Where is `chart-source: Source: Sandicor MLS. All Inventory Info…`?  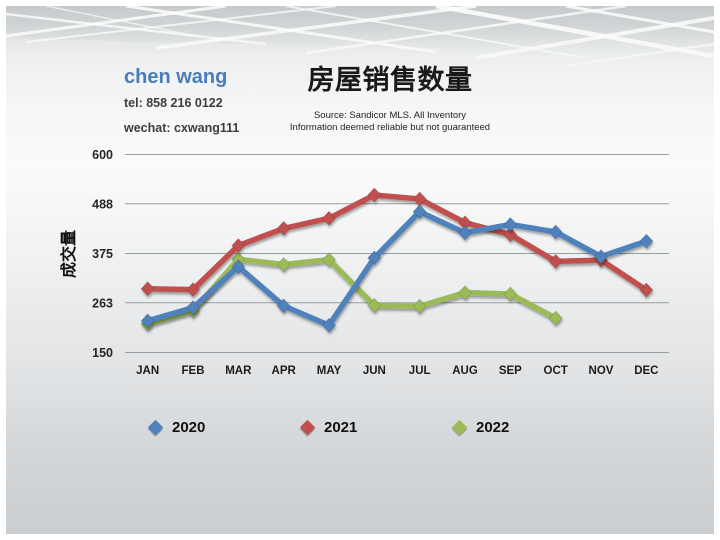 chart-source: Source: Sandicor MLS. All Inventory Info… is located at coordinates (390, 121).